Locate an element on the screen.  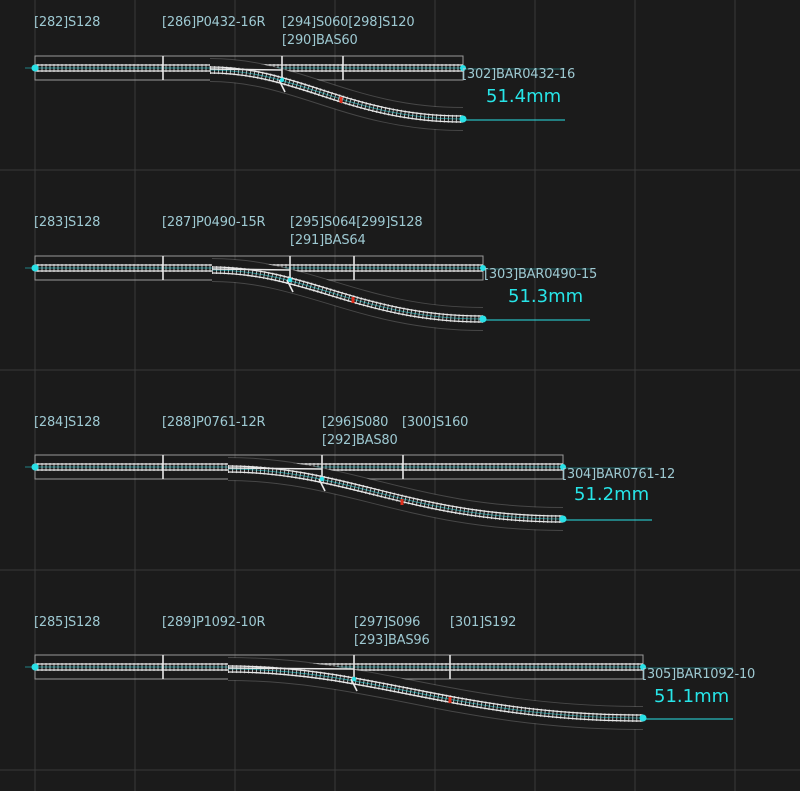
measurement-1: 51.4mm is located at coordinates (524, 96).